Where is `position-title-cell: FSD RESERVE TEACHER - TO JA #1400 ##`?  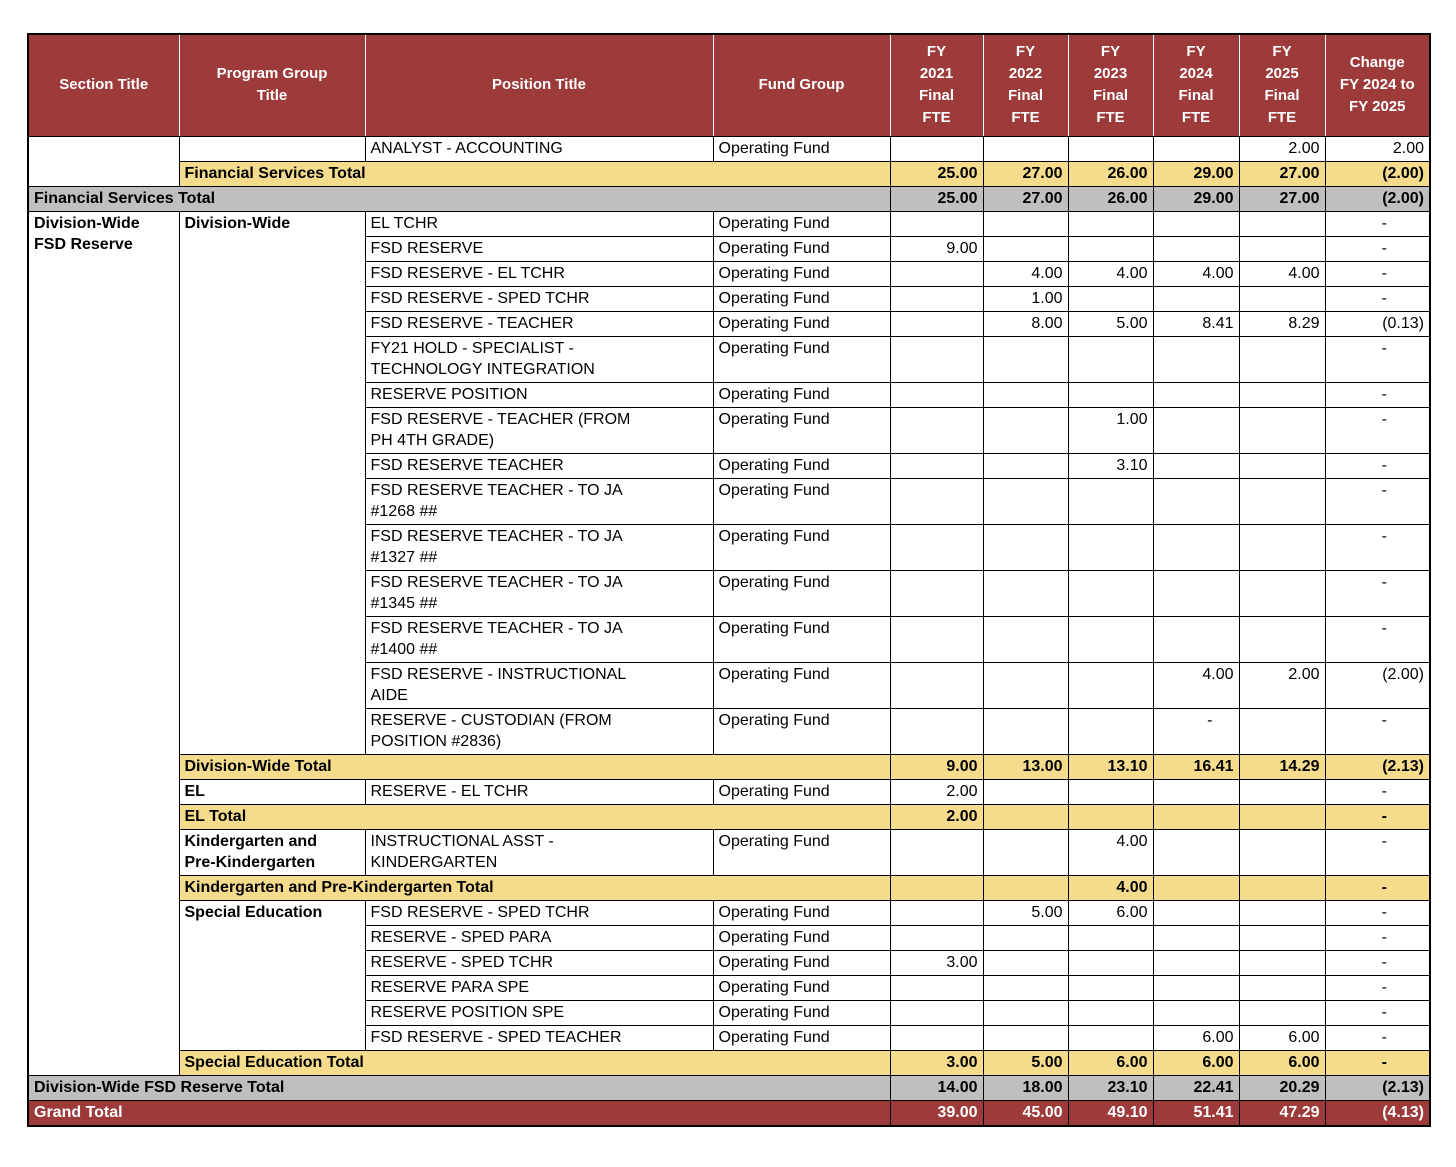 position-title-cell: FSD RESERVE TEACHER - TO JA #1400 ## is located at coordinates (539, 639).